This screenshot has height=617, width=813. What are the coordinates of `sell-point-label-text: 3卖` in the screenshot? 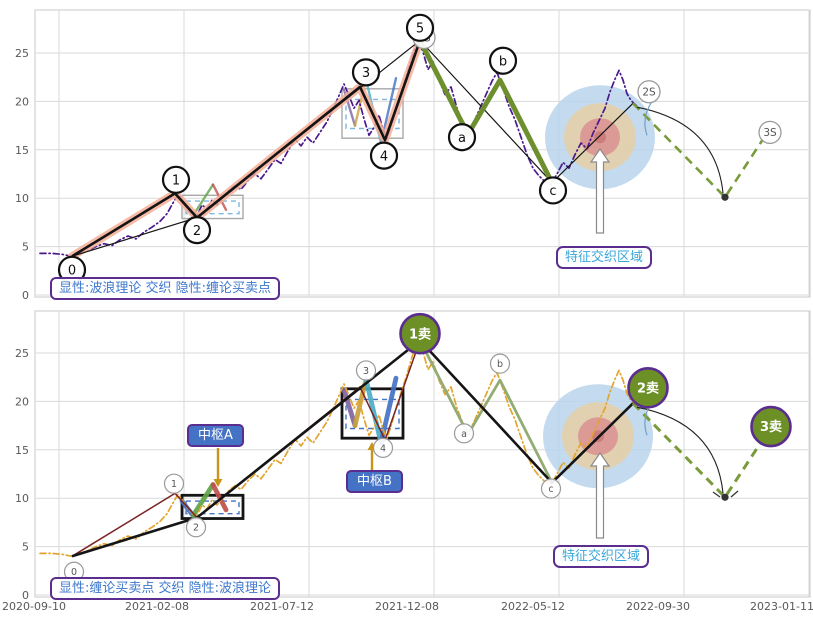 It's located at (771, 427).